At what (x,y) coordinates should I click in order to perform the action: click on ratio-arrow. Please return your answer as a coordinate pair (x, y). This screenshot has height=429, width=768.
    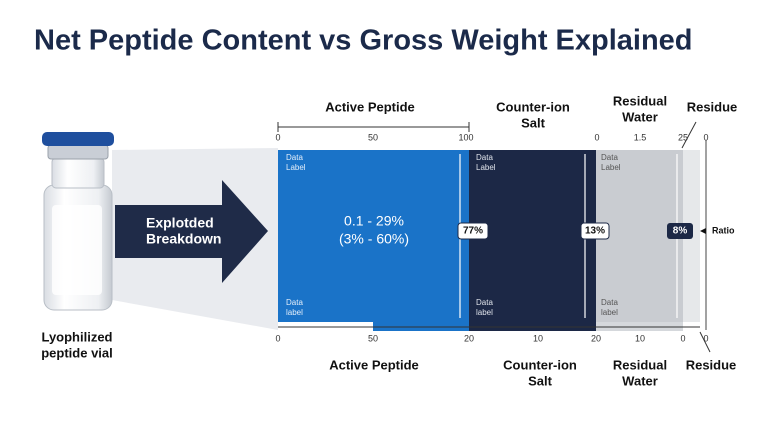
    Looking at the image, I should click on (703, 231).